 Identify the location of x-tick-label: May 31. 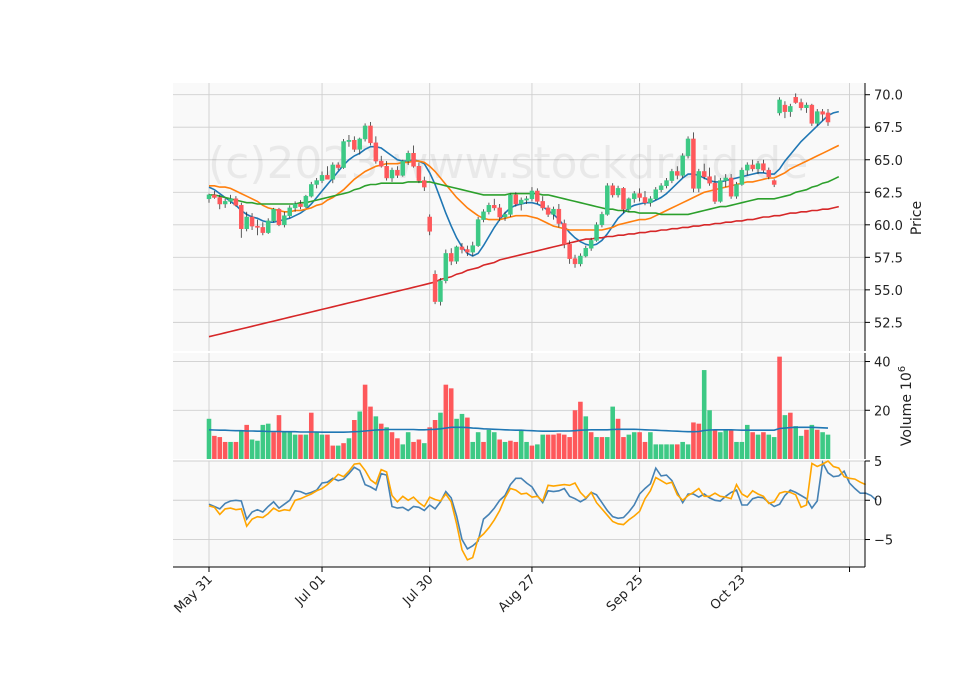
(194, 594).